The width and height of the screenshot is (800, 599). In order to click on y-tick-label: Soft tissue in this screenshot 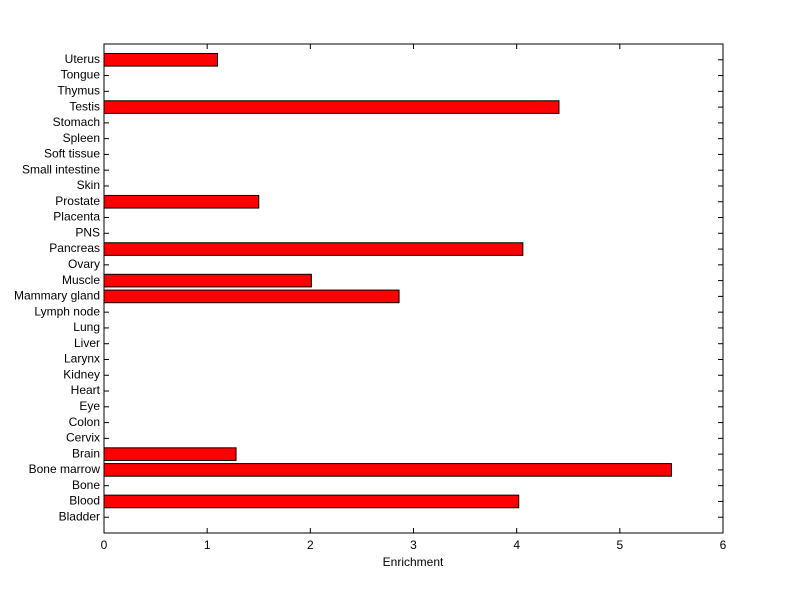, I will do `click(72, 154)`.